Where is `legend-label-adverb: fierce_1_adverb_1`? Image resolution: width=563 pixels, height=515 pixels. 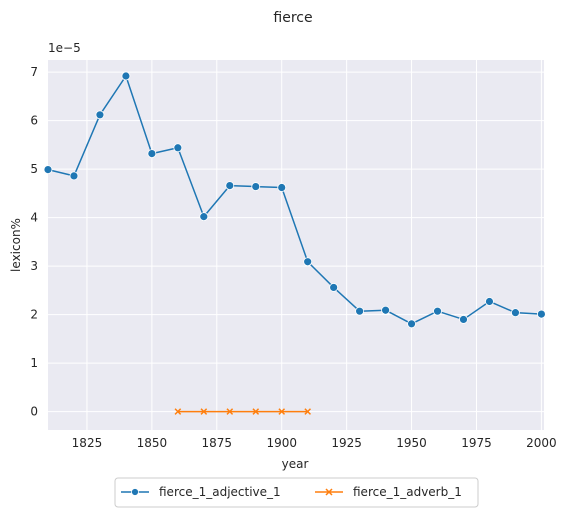 legend-label-adverb: fierce_1_adverb_1 is located at coordinates (407, 492).